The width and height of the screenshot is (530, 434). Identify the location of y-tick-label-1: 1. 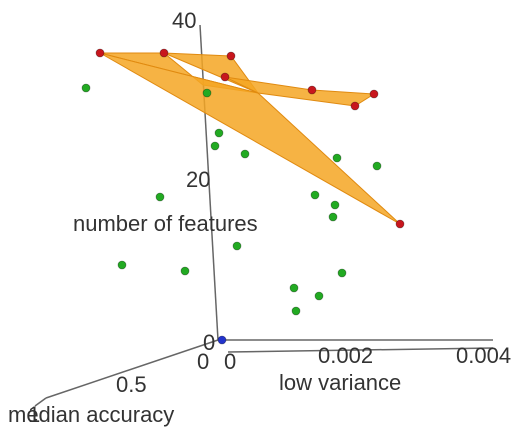
(34, 414).